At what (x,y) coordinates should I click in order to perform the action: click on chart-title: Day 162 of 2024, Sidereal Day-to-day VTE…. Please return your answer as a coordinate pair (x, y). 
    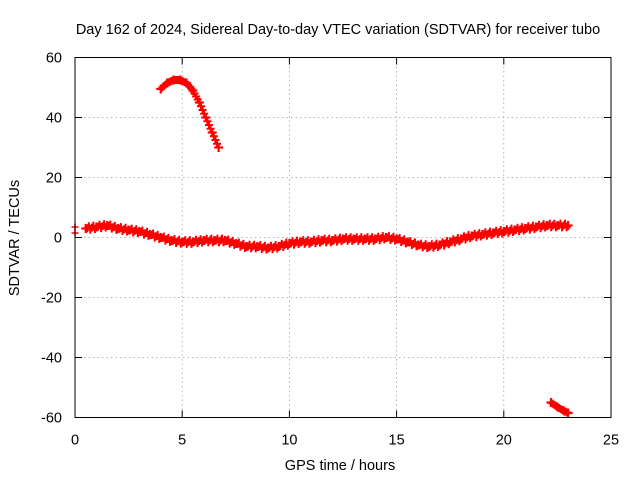
    Looking at the image, I should click on (338, 30).